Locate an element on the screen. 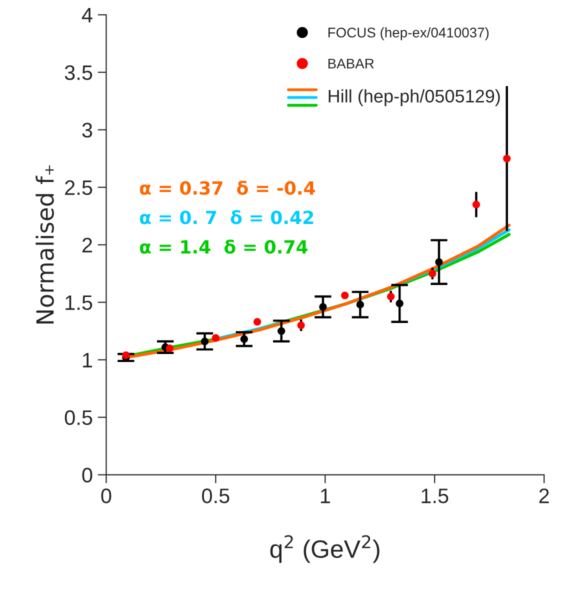 This screenshot has height=592, width=565. legend-label: BABAR is located at coordinates (351, 63).